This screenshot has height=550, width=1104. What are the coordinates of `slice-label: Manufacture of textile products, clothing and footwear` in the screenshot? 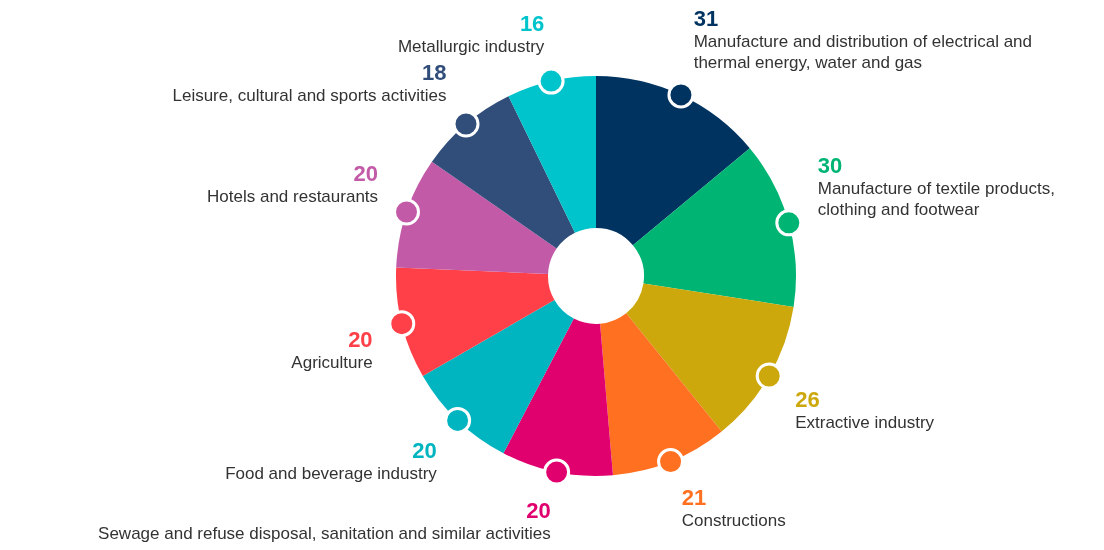 It's located at (936, 198).